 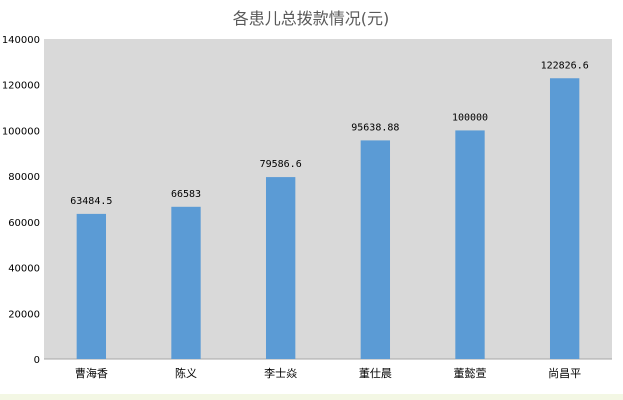 I want to click on bottom-strip, so click(x=311, y=397).